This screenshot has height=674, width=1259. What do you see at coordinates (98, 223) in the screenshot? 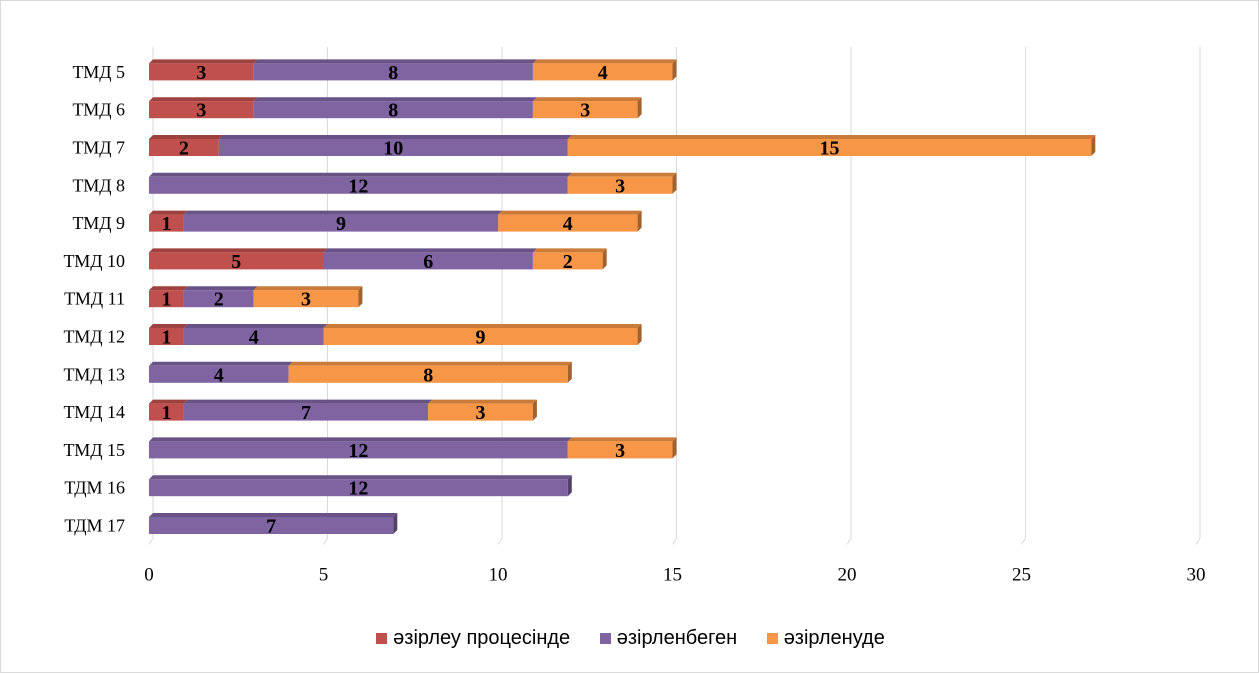
I see `y-category-label: ТМД 9` at bounding box center [98, 223].